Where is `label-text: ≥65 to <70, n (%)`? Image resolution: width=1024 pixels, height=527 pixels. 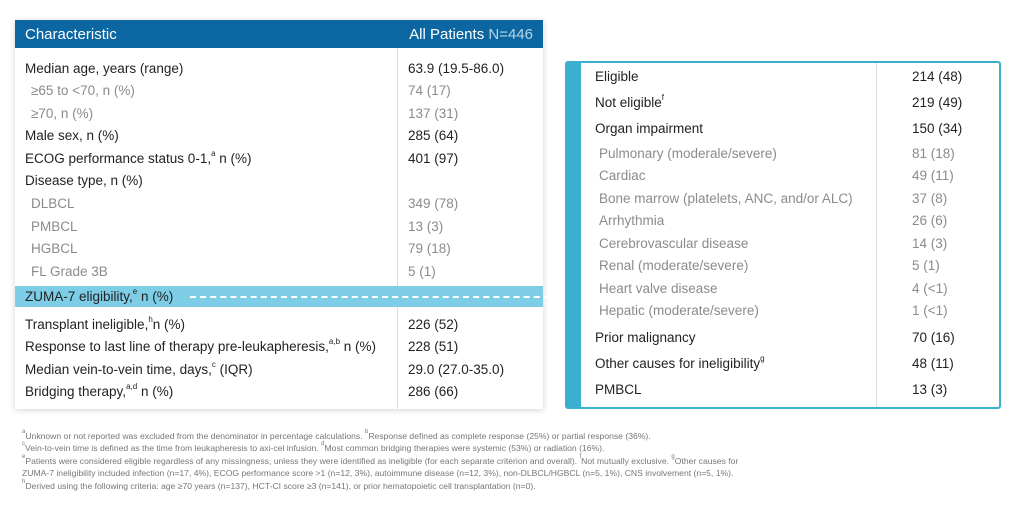 label-text: ≥65 to <70, n (%) is located at coordinates (83, 90).